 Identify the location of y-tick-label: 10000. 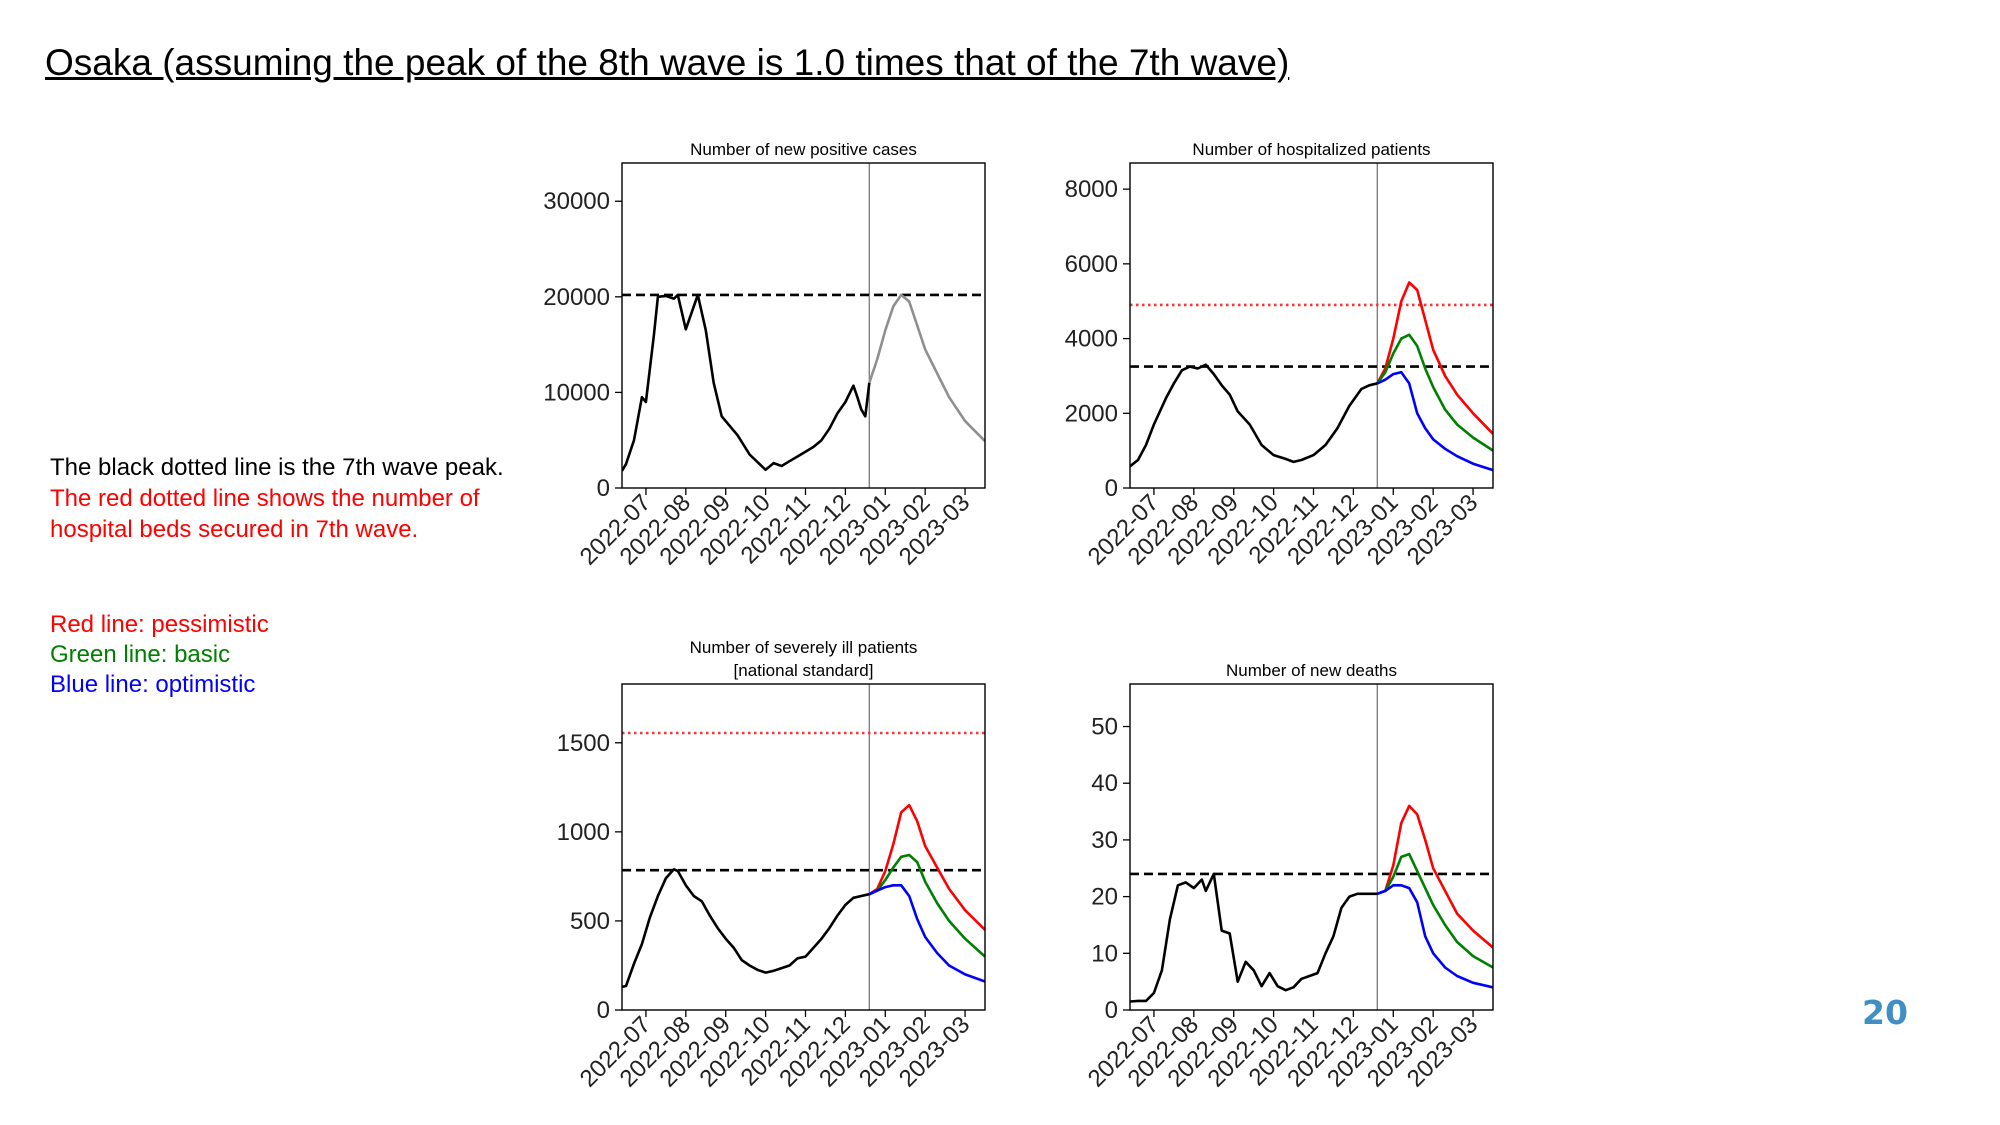
(576, 392).